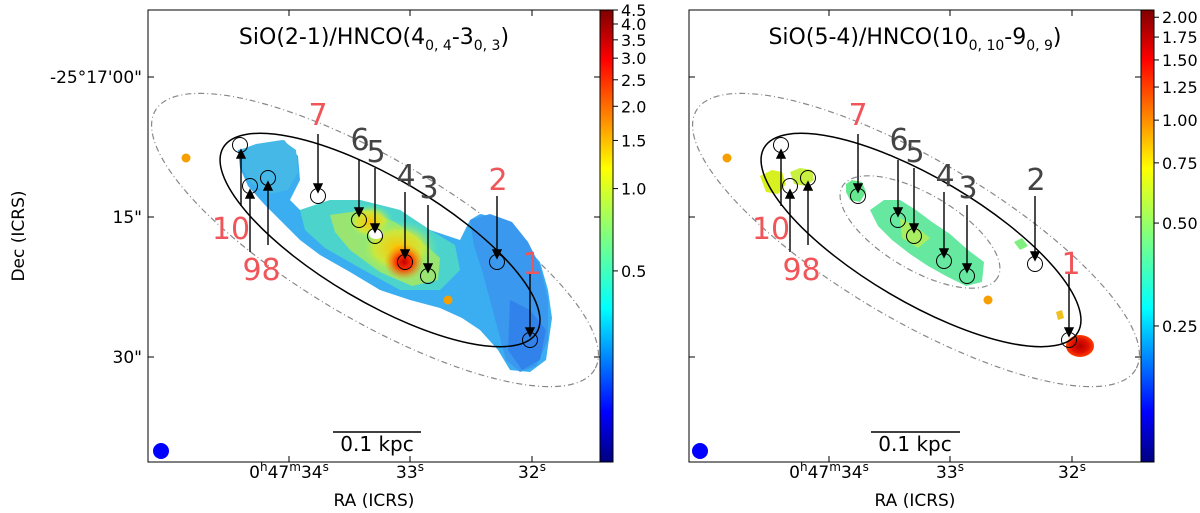 The height and width of the screenshot is (513, 1200). I want to click on colorbar-tick-label: 2.5, so click(633, 80).